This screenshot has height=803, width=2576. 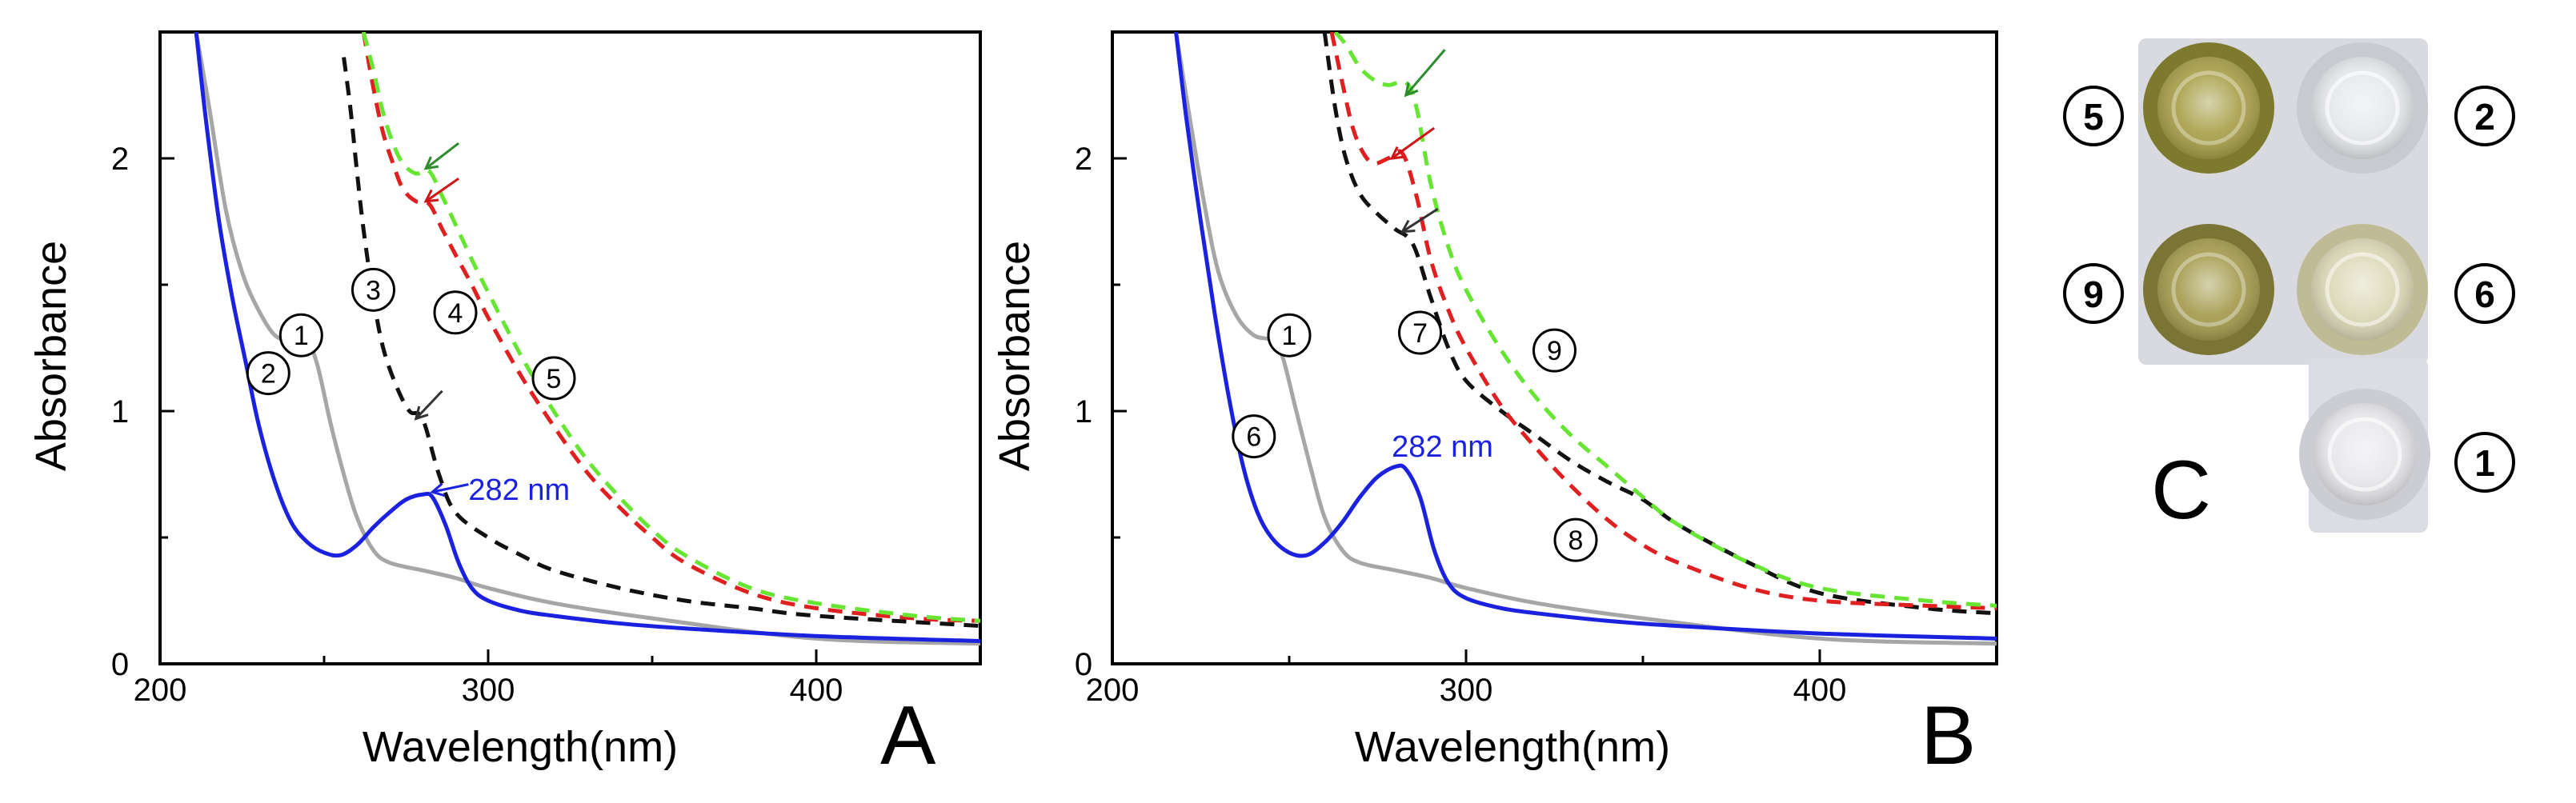 I want to click on curve-marker-4: 4, so click(x=455, y=312).